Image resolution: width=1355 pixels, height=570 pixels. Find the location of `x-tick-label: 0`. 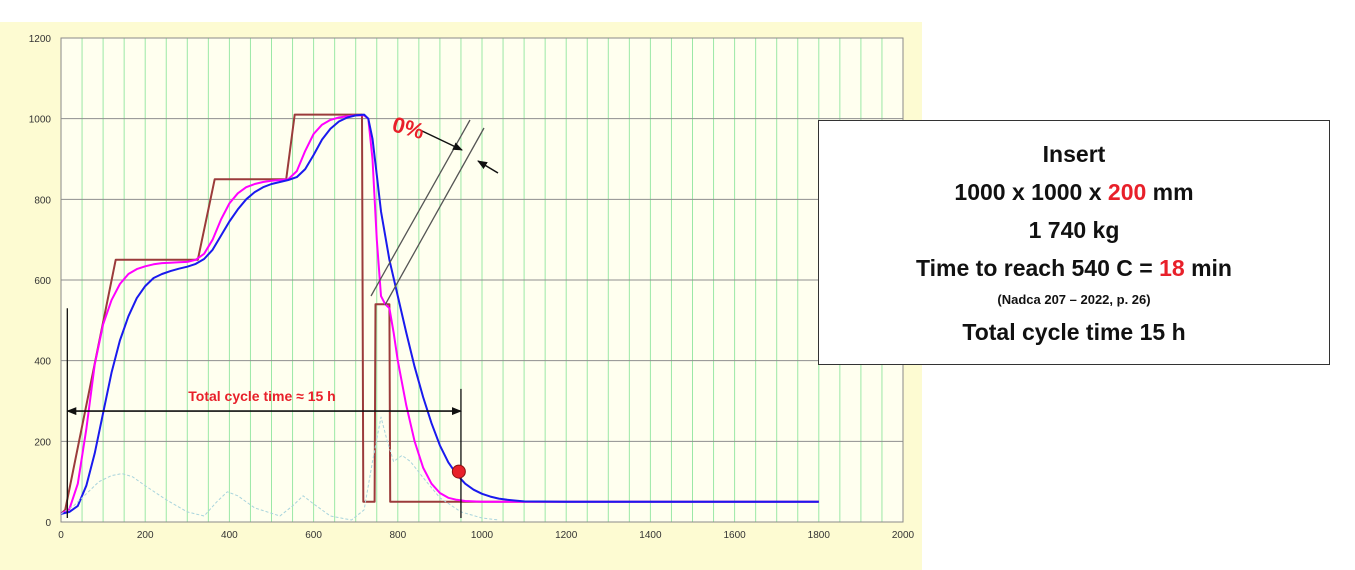

x-tick-label: 0 is located at coordinates (61, 535).